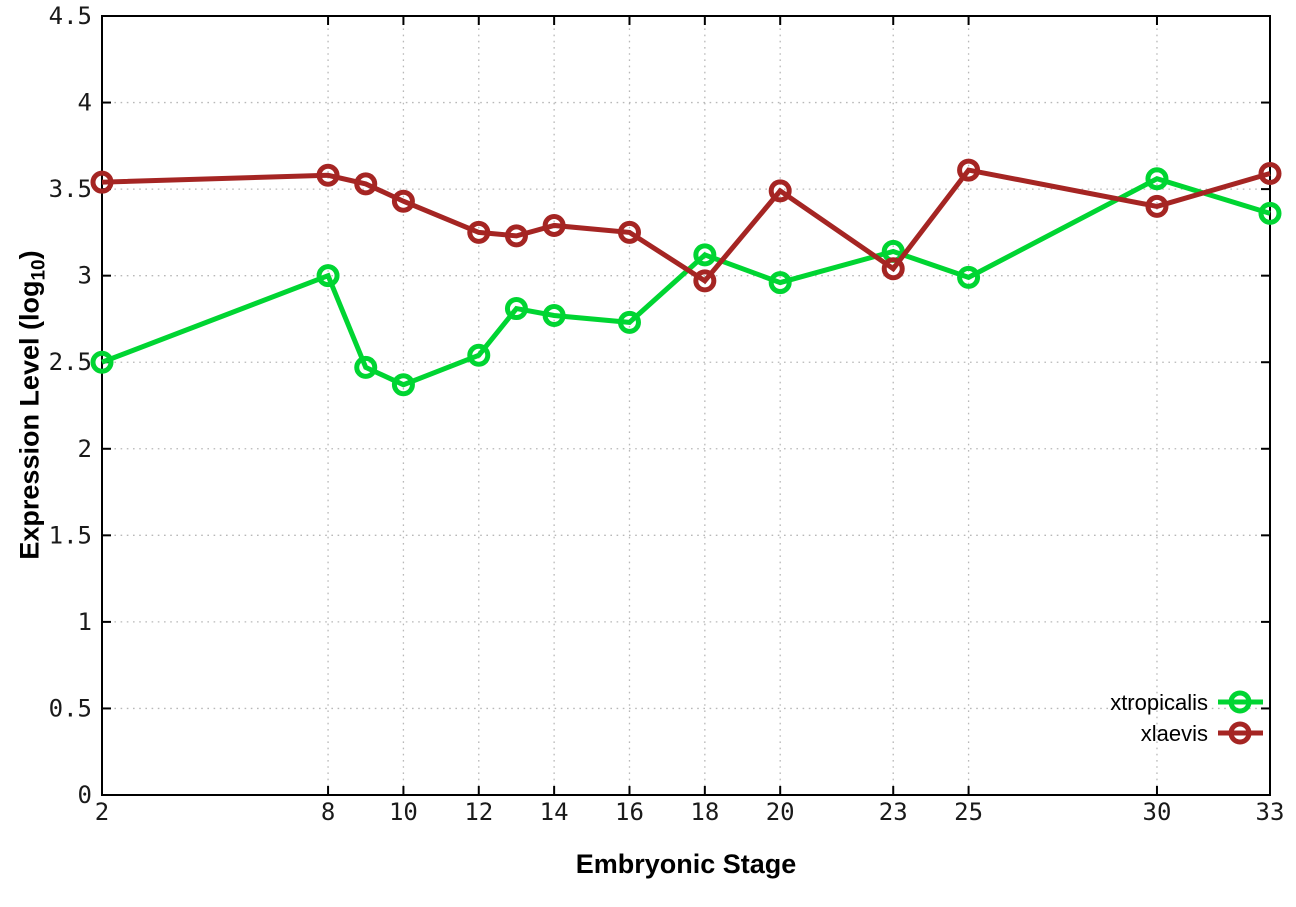 This screenshot has width=1296, height=907. What do you see at coordinates (70, 535) in the screenshot?
I see `y-tick-label-1.5: 1.5` at bounding box center [70, 535].